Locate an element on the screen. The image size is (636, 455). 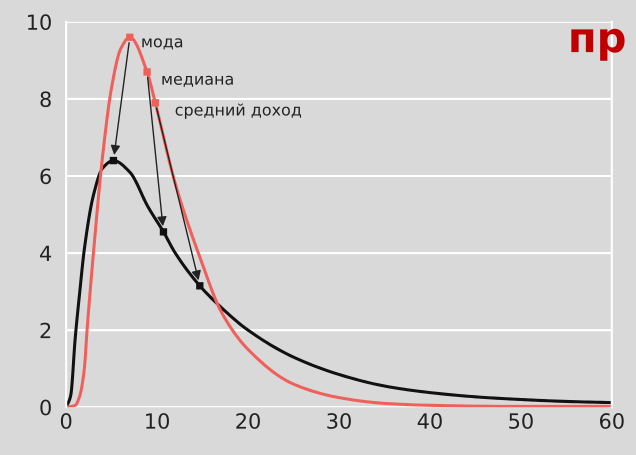
y-tick-label: 4 is located at coordinates (46, 253).